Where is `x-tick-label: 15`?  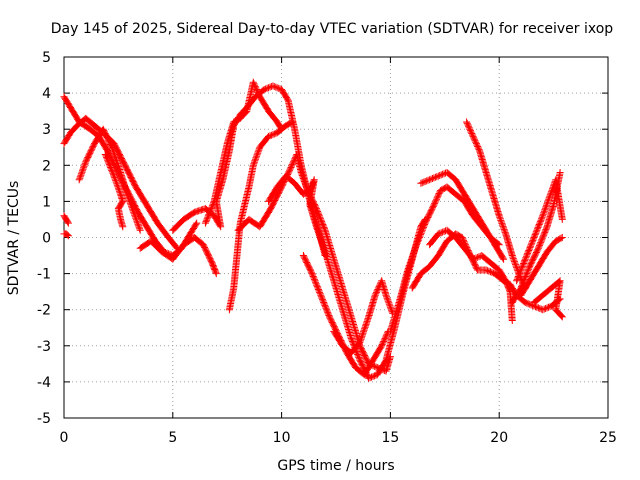
x-tick-label: 15 is located at coordinates (390, 438).